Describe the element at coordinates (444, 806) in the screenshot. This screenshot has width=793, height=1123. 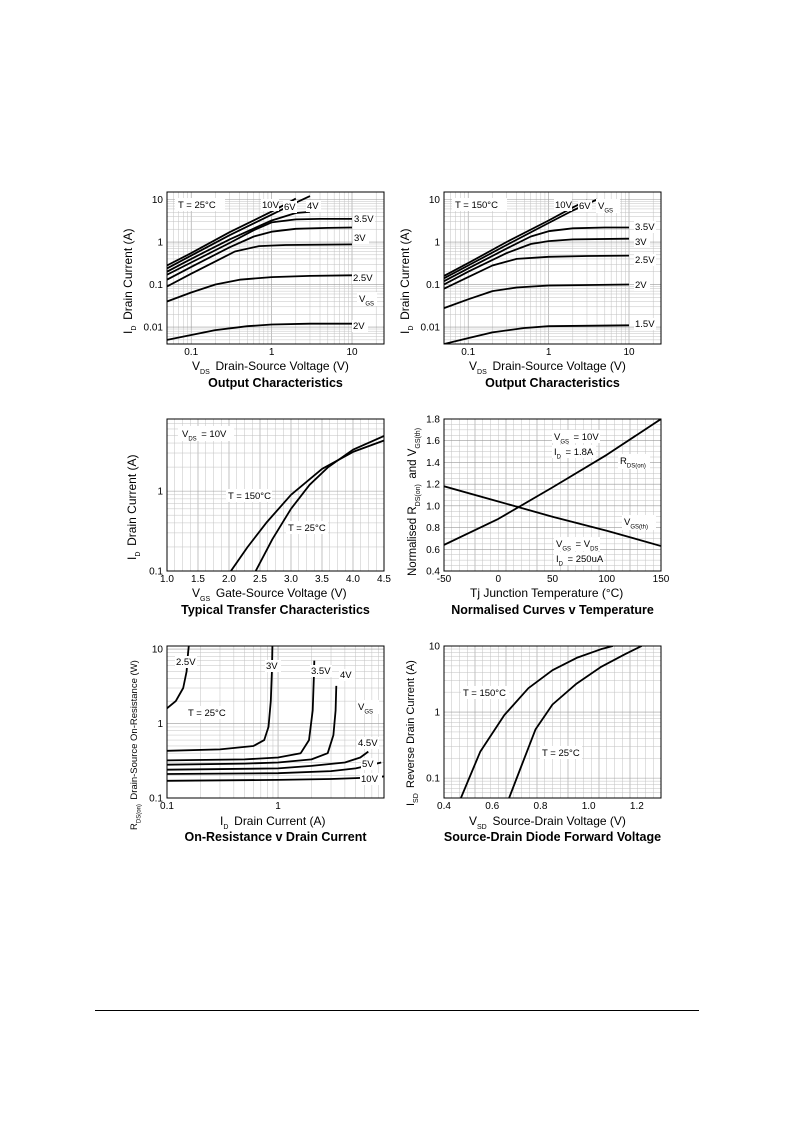
I see `x-tick-label: 0.4` at that location.